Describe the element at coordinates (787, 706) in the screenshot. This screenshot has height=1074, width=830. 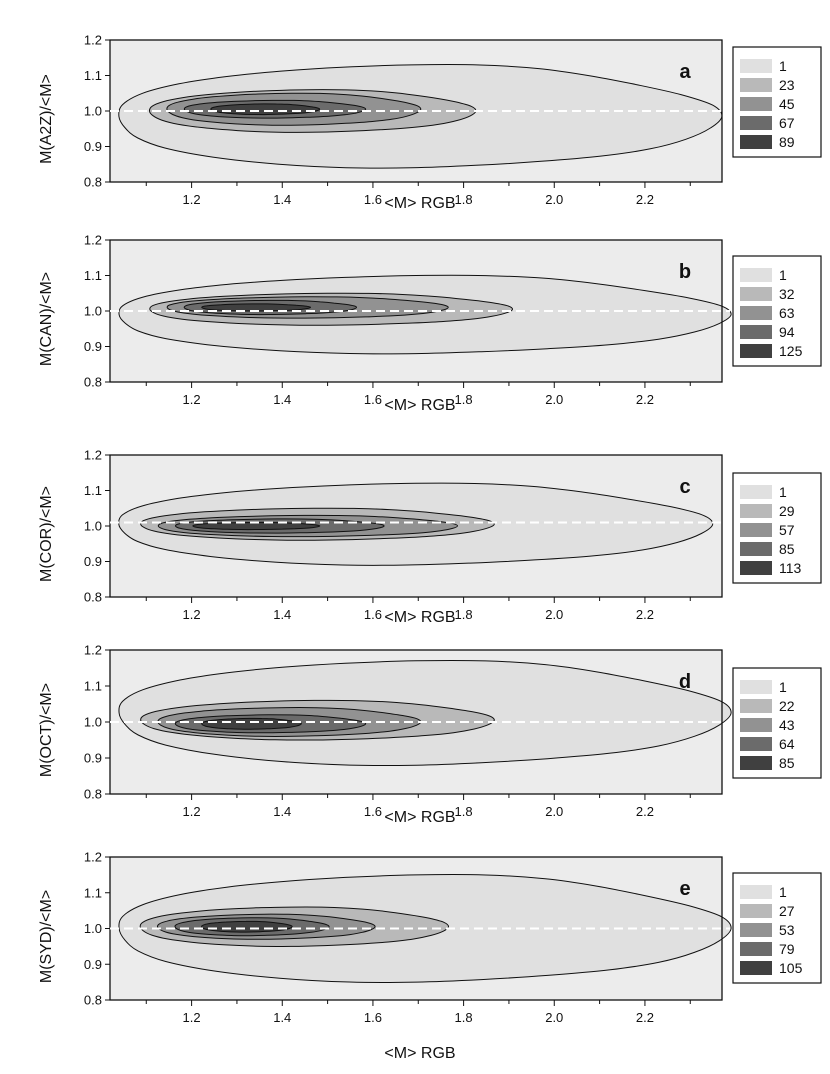
I see `legend-label: 22` at that location.